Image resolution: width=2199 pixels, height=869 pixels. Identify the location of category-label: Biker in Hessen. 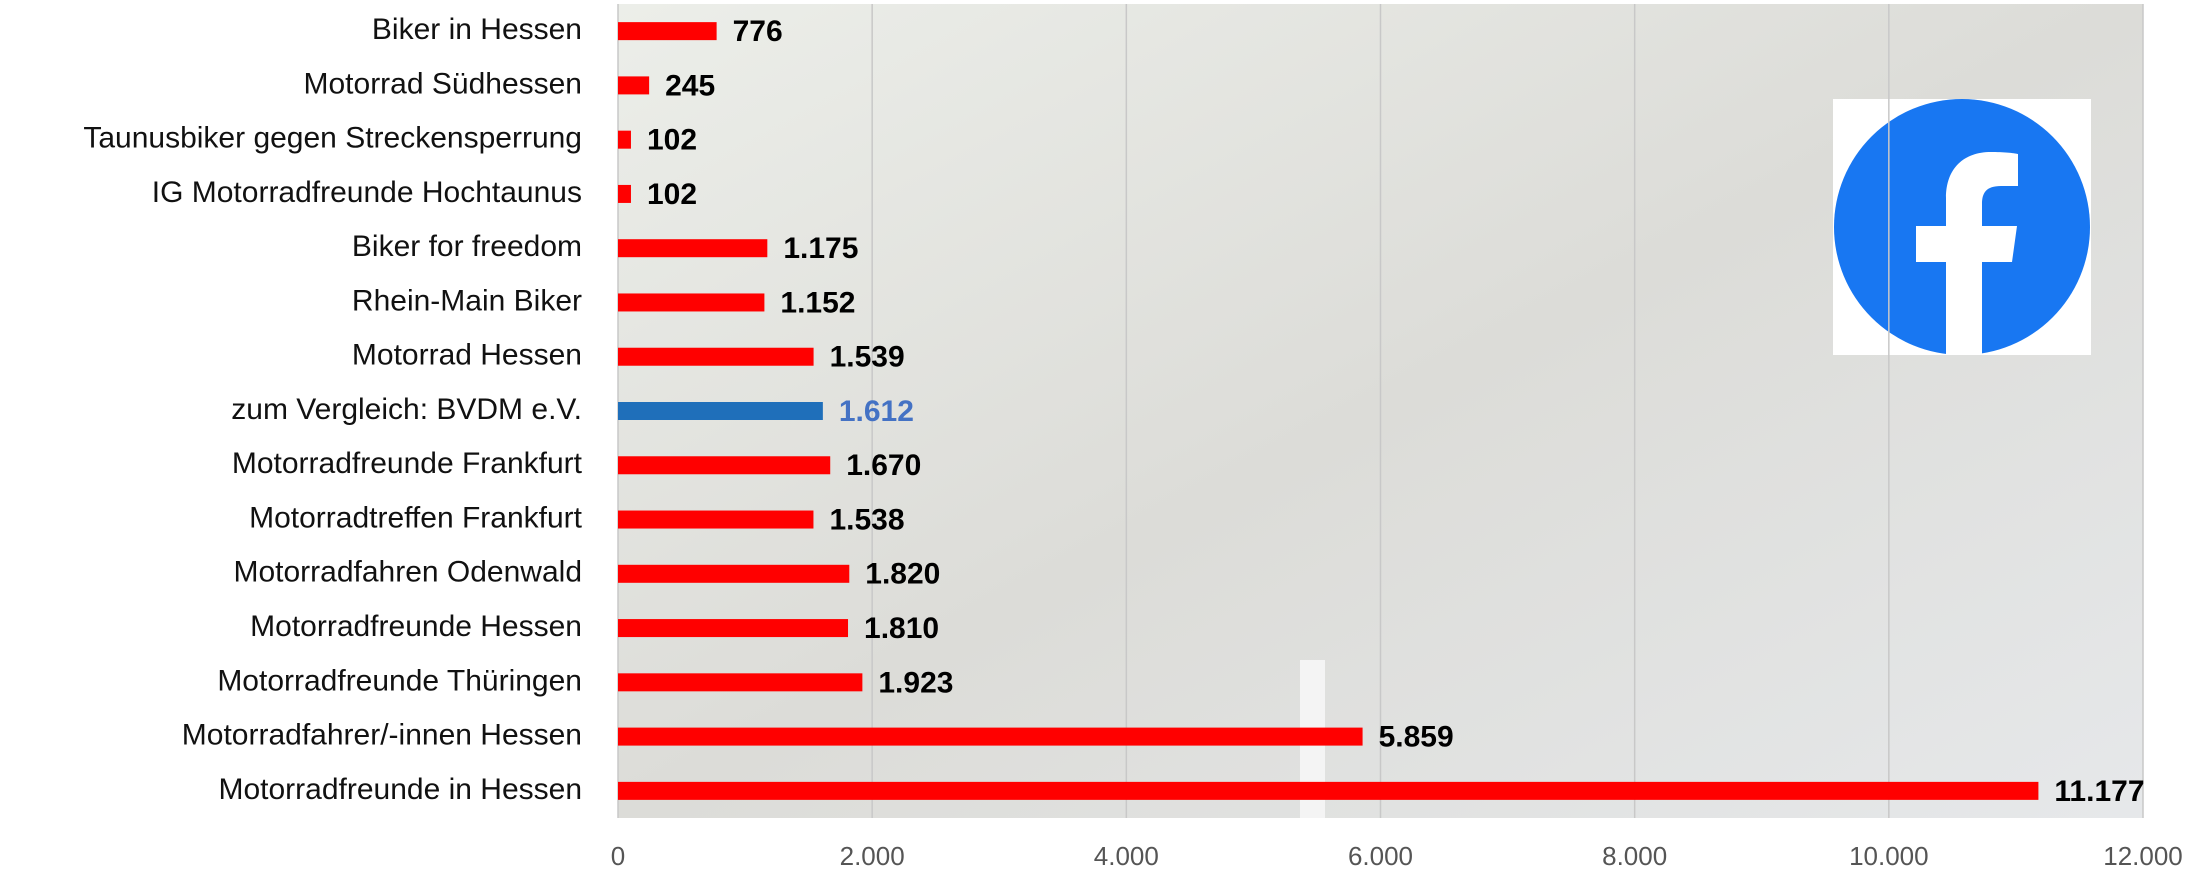
(477, 29).